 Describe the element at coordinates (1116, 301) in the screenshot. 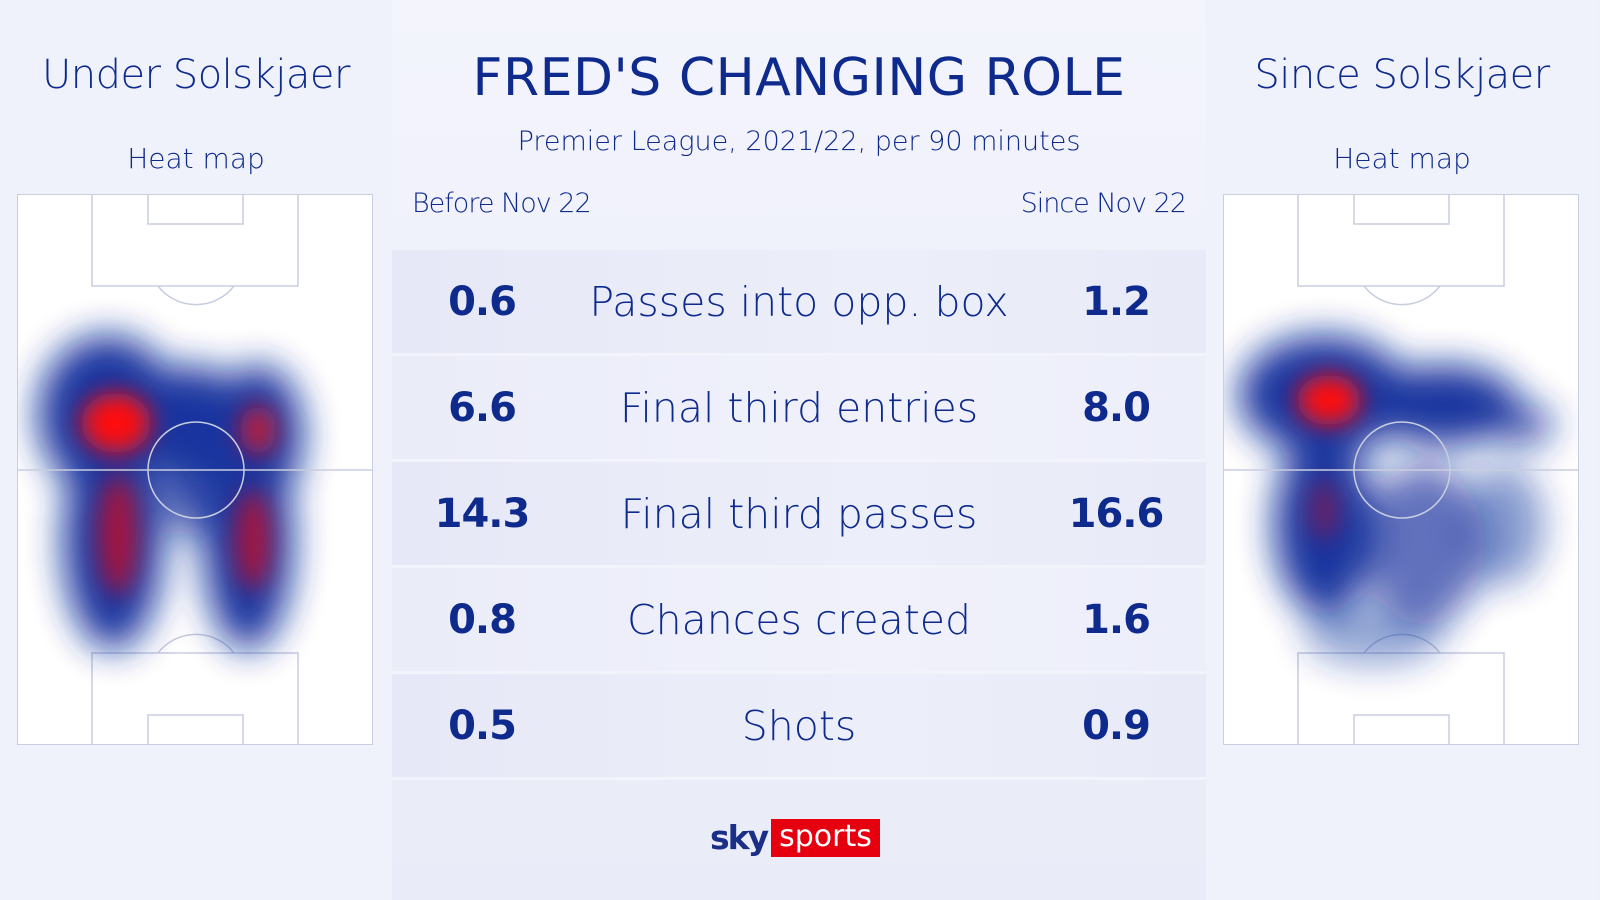

I see `stat-since: 1.2` at that location.